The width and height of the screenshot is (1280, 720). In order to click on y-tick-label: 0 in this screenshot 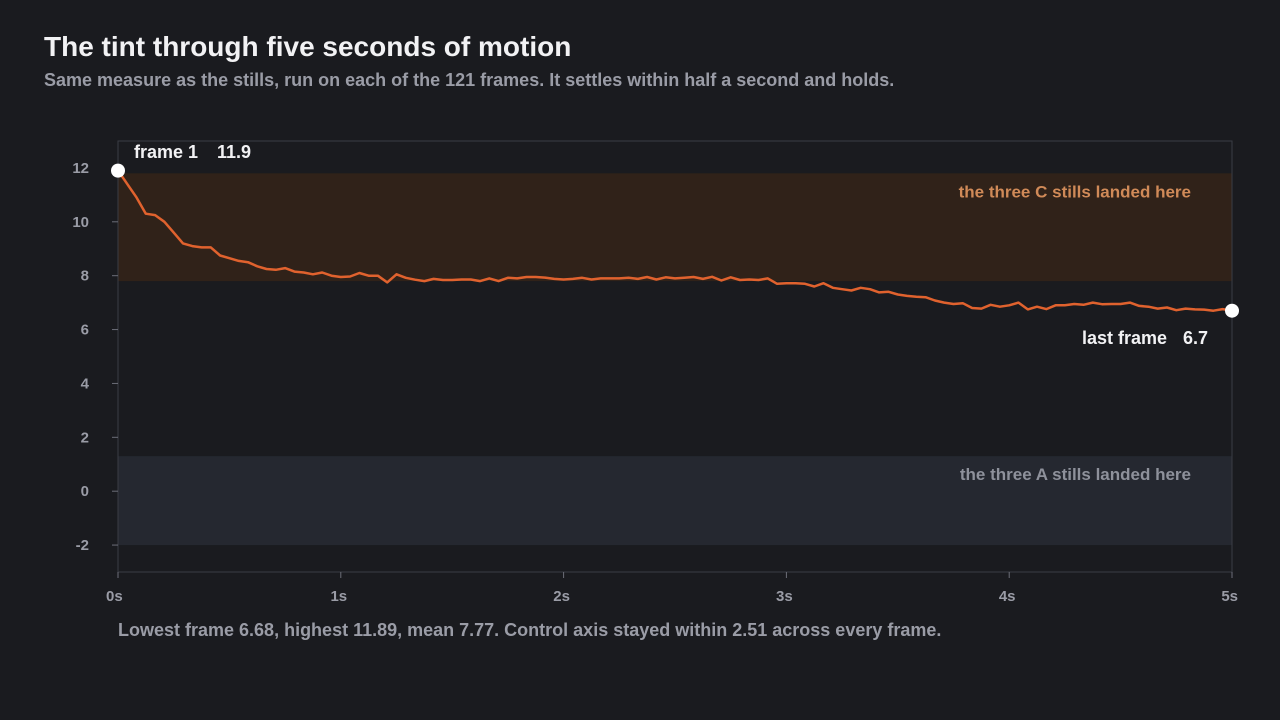, I will do `click(85, 491)`.